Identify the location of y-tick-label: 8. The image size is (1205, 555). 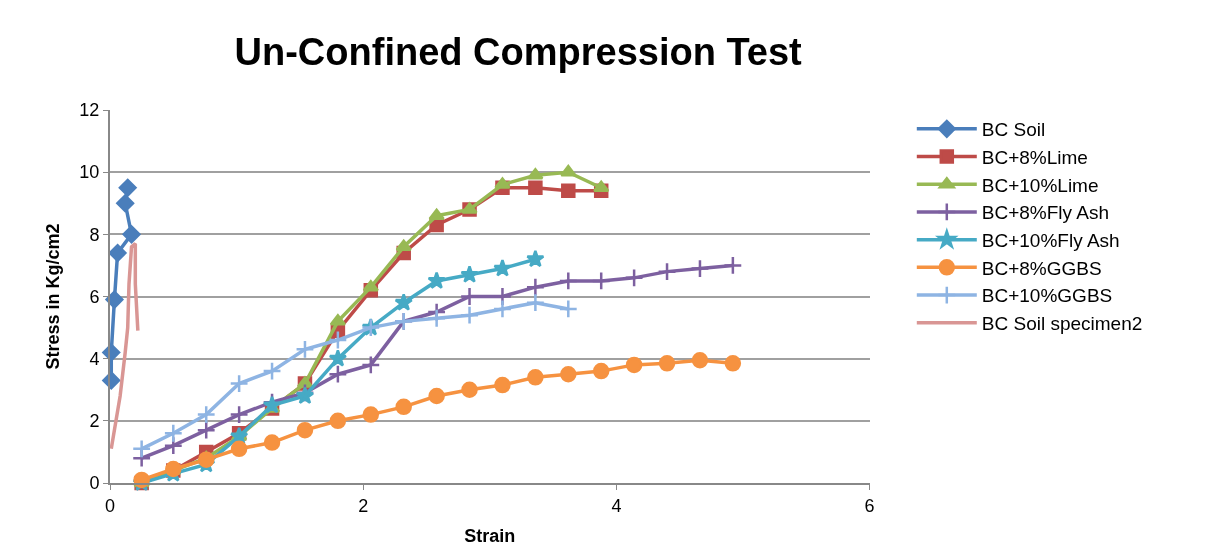
(94, 234).